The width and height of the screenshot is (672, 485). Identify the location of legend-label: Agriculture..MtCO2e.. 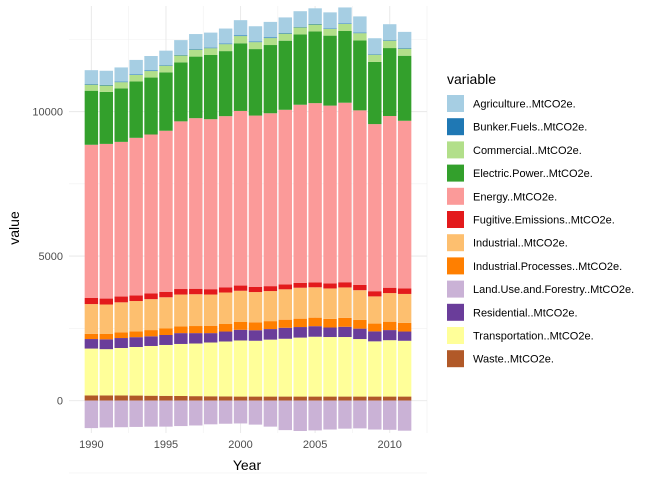
(524, 105).